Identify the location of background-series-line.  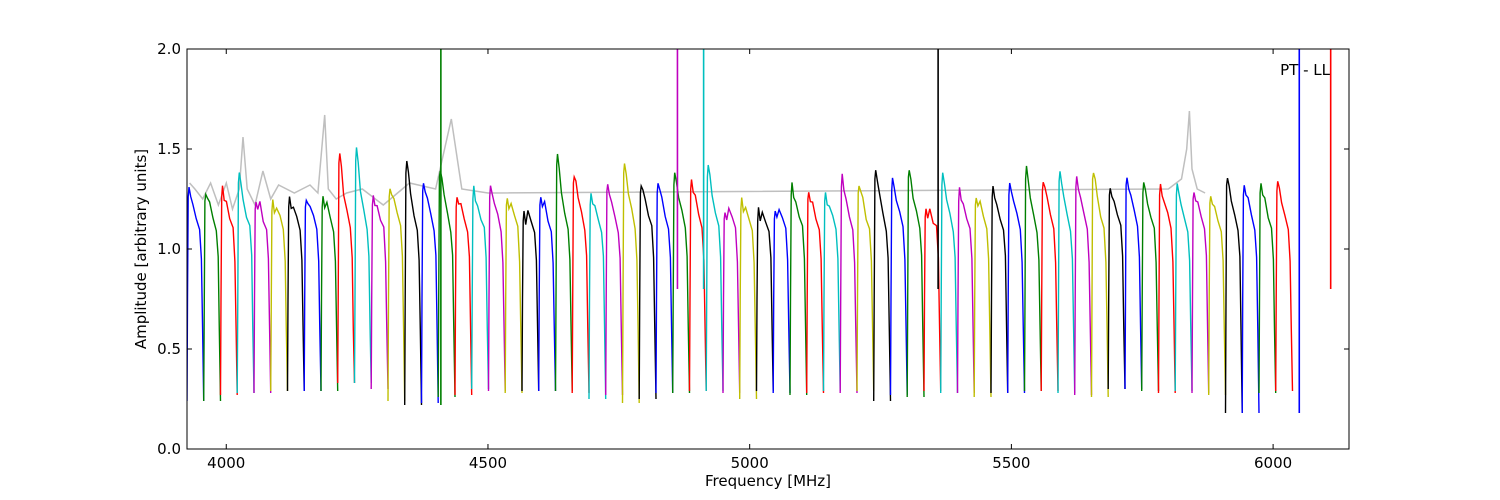
(697, 161).